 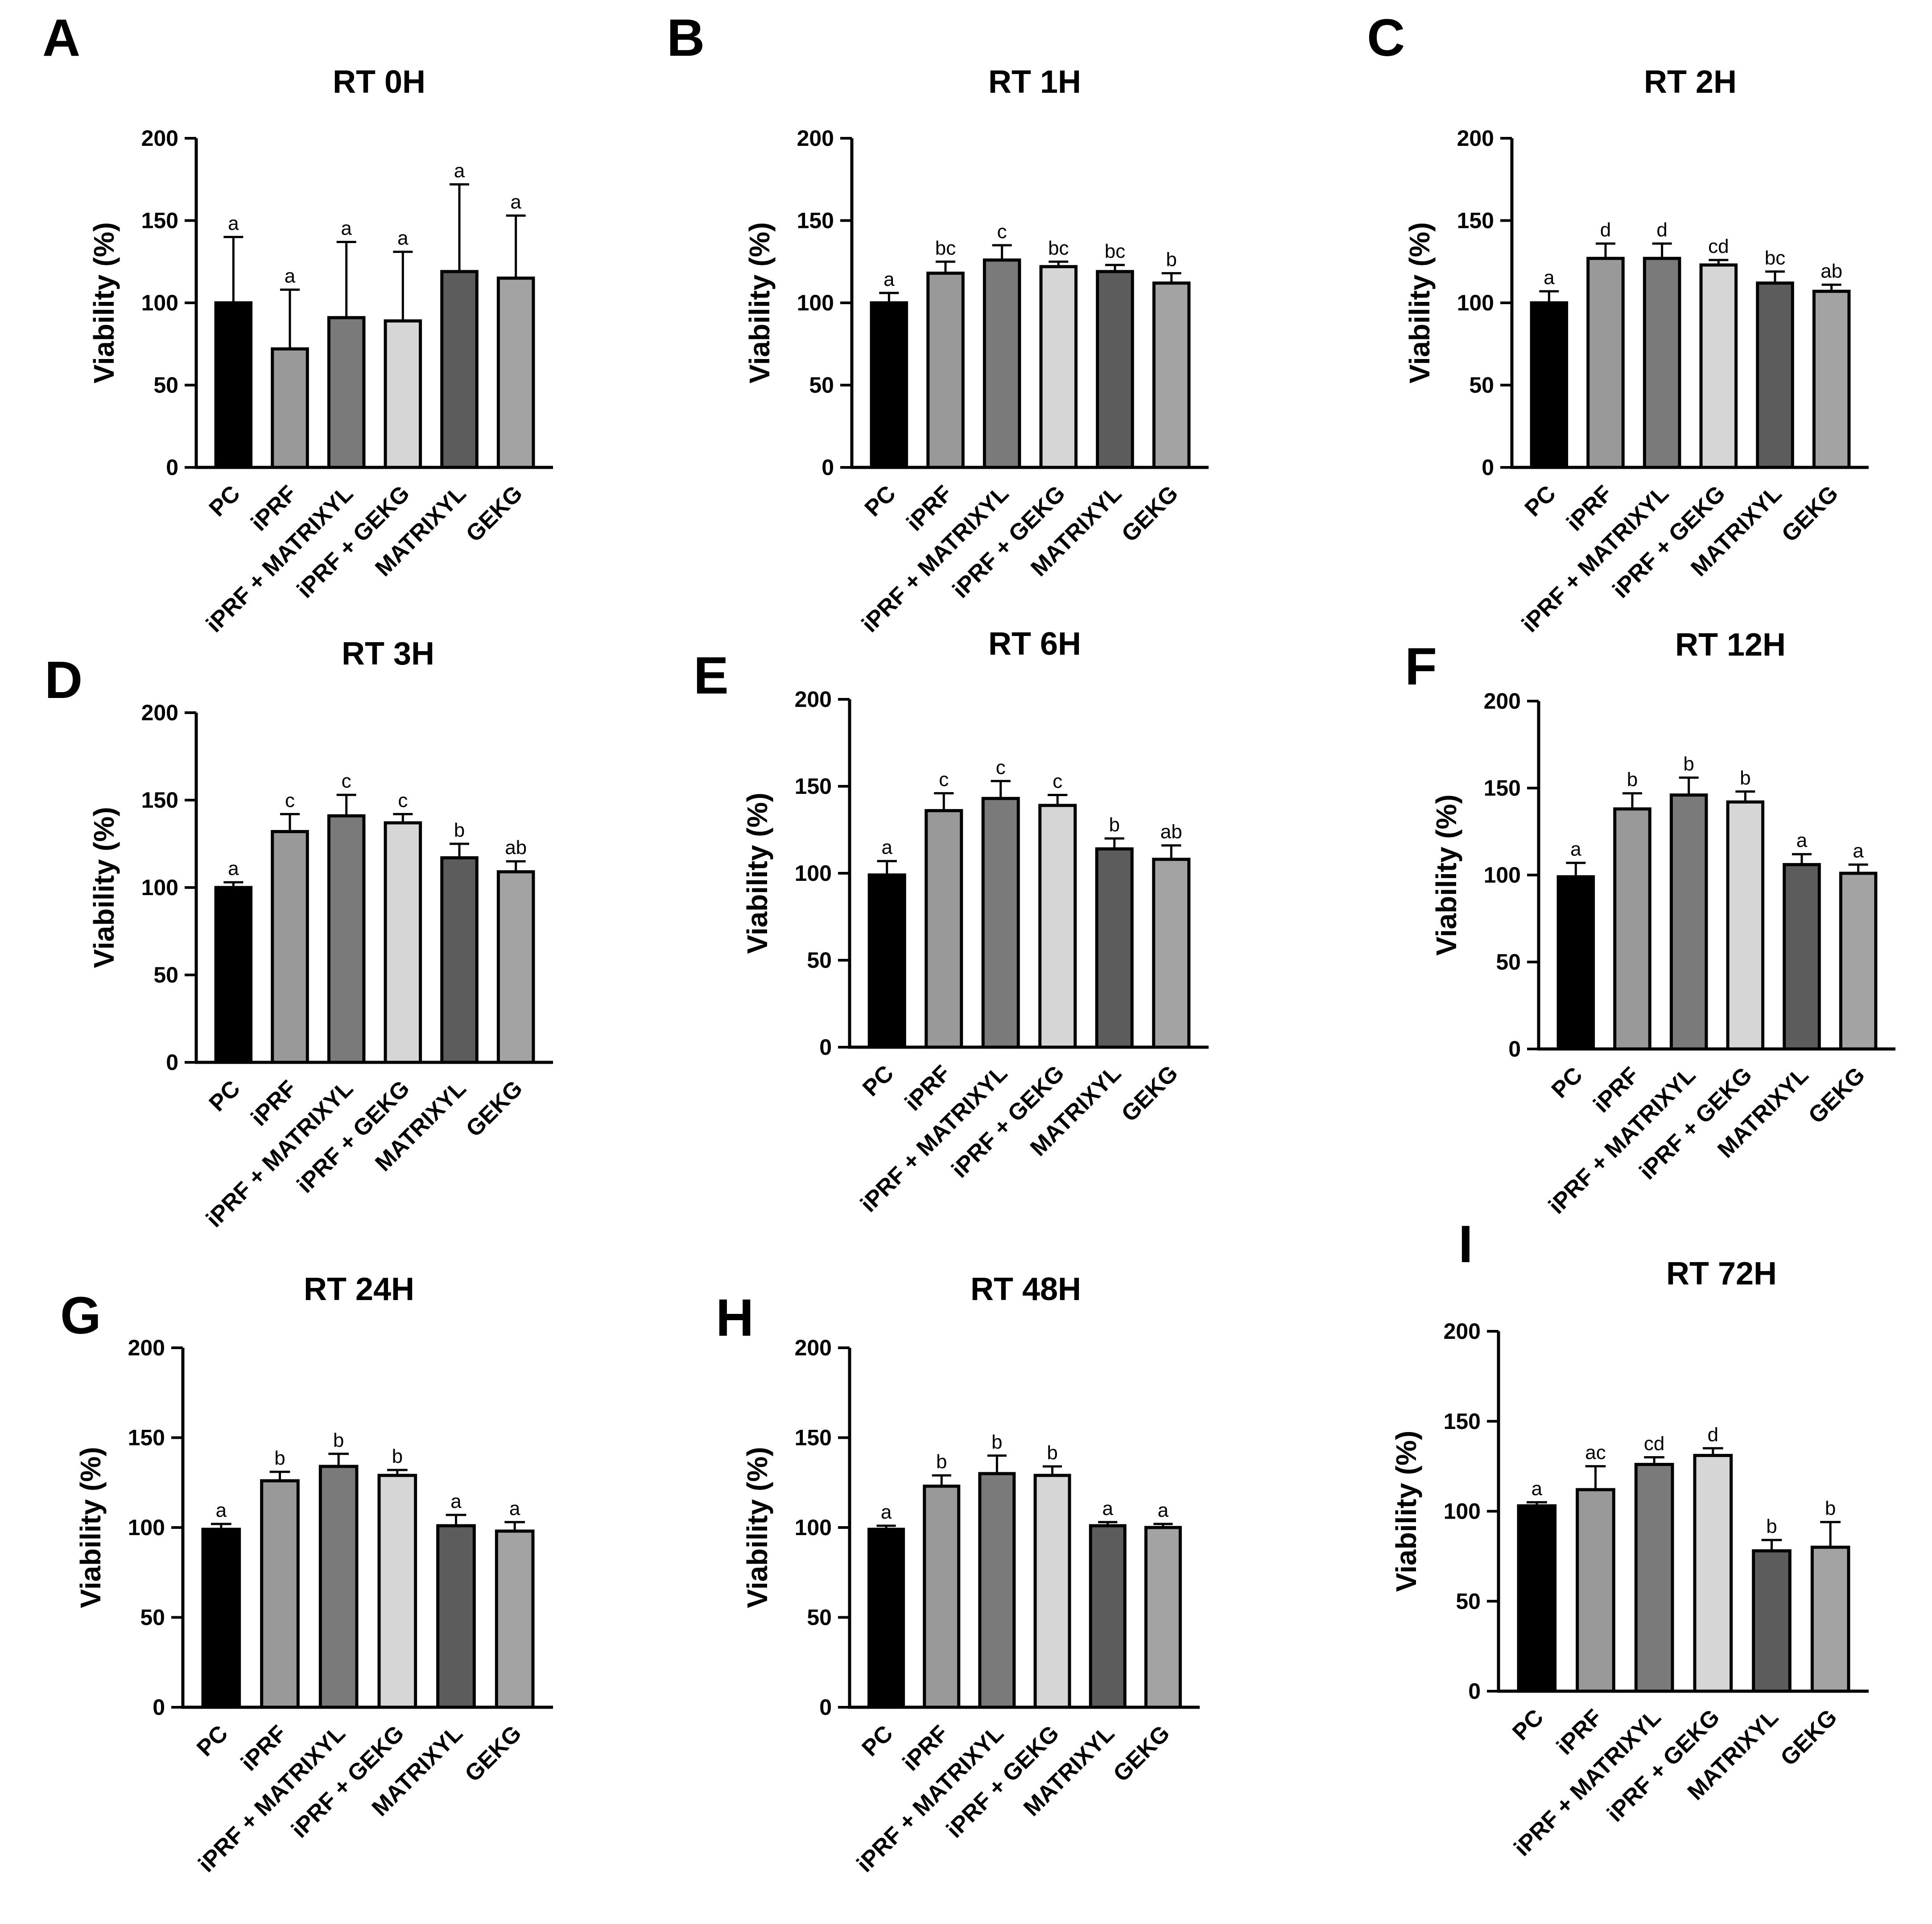 What do you see at coordinates (1421, 666) in the screenshot?
I see `panel-letter: F` at bounding box center [1421, 666].